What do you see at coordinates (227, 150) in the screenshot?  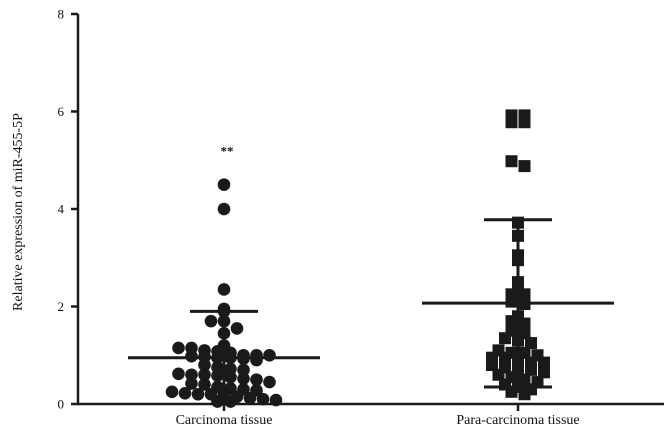 I see `significance-annotation: **` at bounding box center [227, 150].